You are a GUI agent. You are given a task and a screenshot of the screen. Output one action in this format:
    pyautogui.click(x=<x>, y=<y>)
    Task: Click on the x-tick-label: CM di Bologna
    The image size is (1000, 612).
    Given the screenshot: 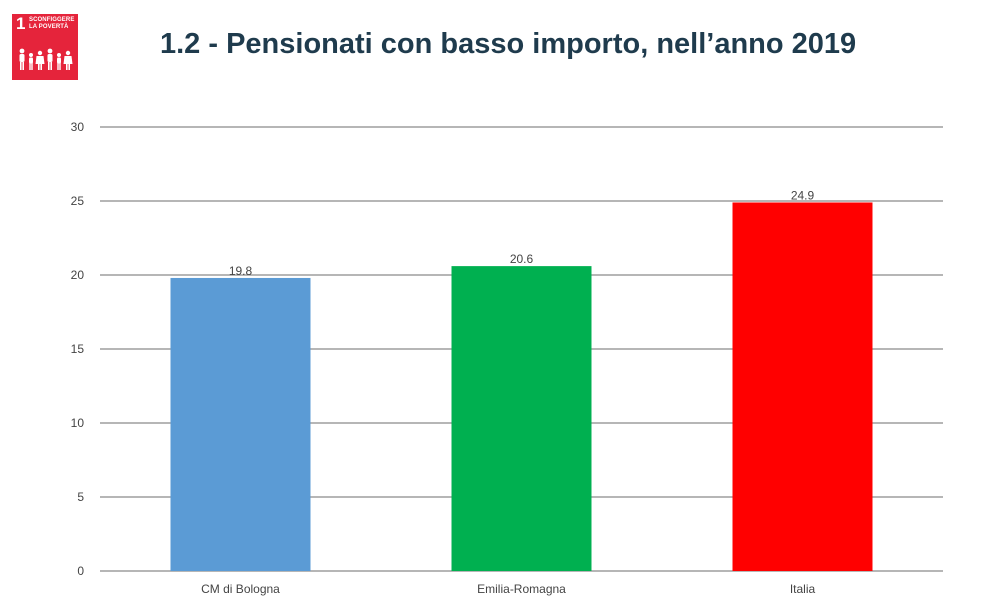 What is the action you would take?
    pyautogui.click(x=240, y=589)
    